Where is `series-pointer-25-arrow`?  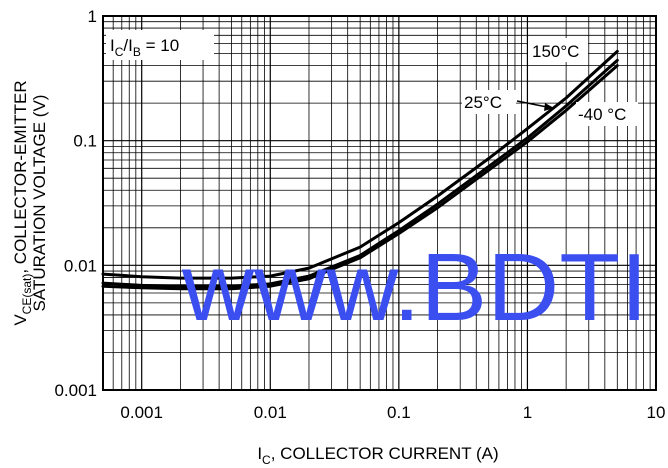 series-pointer-25-arrow is located at coordinates (549, 107).